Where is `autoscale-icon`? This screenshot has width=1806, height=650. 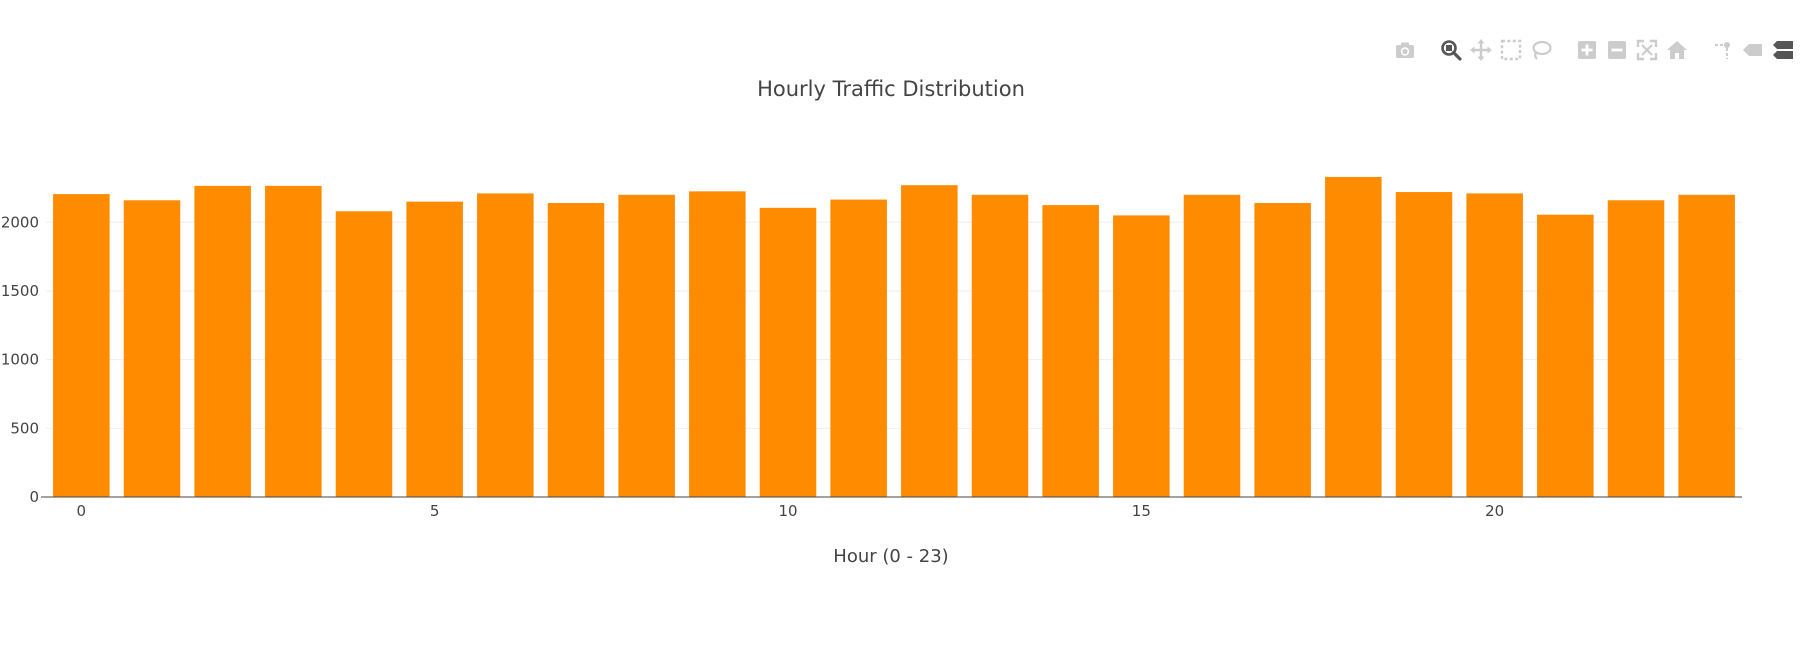 autoscale-icon is located at coordinates (1647, 50).